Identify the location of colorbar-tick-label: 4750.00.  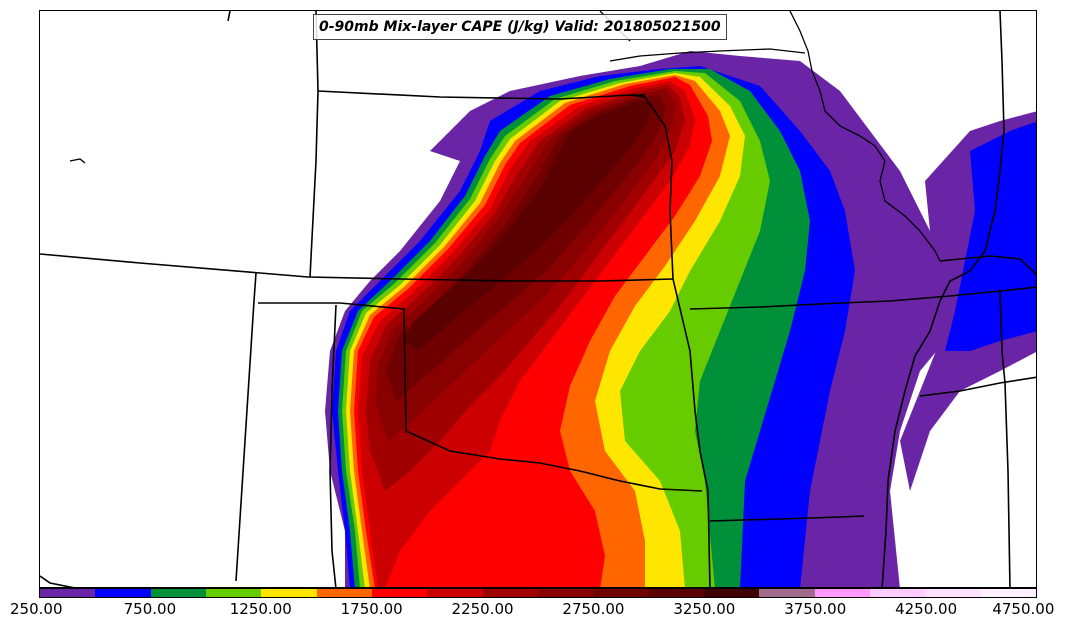
(1023, 609).